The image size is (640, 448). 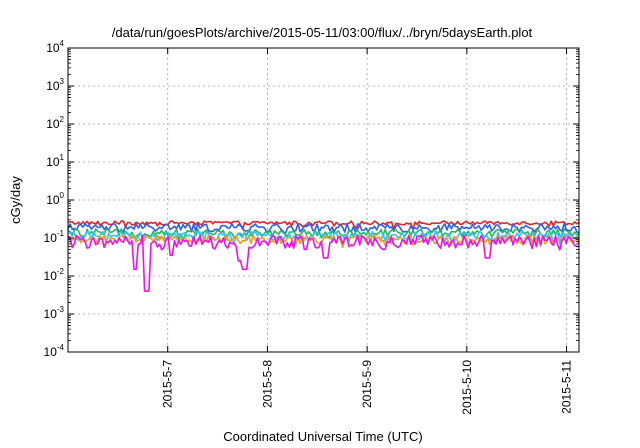 I want to click on series-layer, so click(x=323, y=256).